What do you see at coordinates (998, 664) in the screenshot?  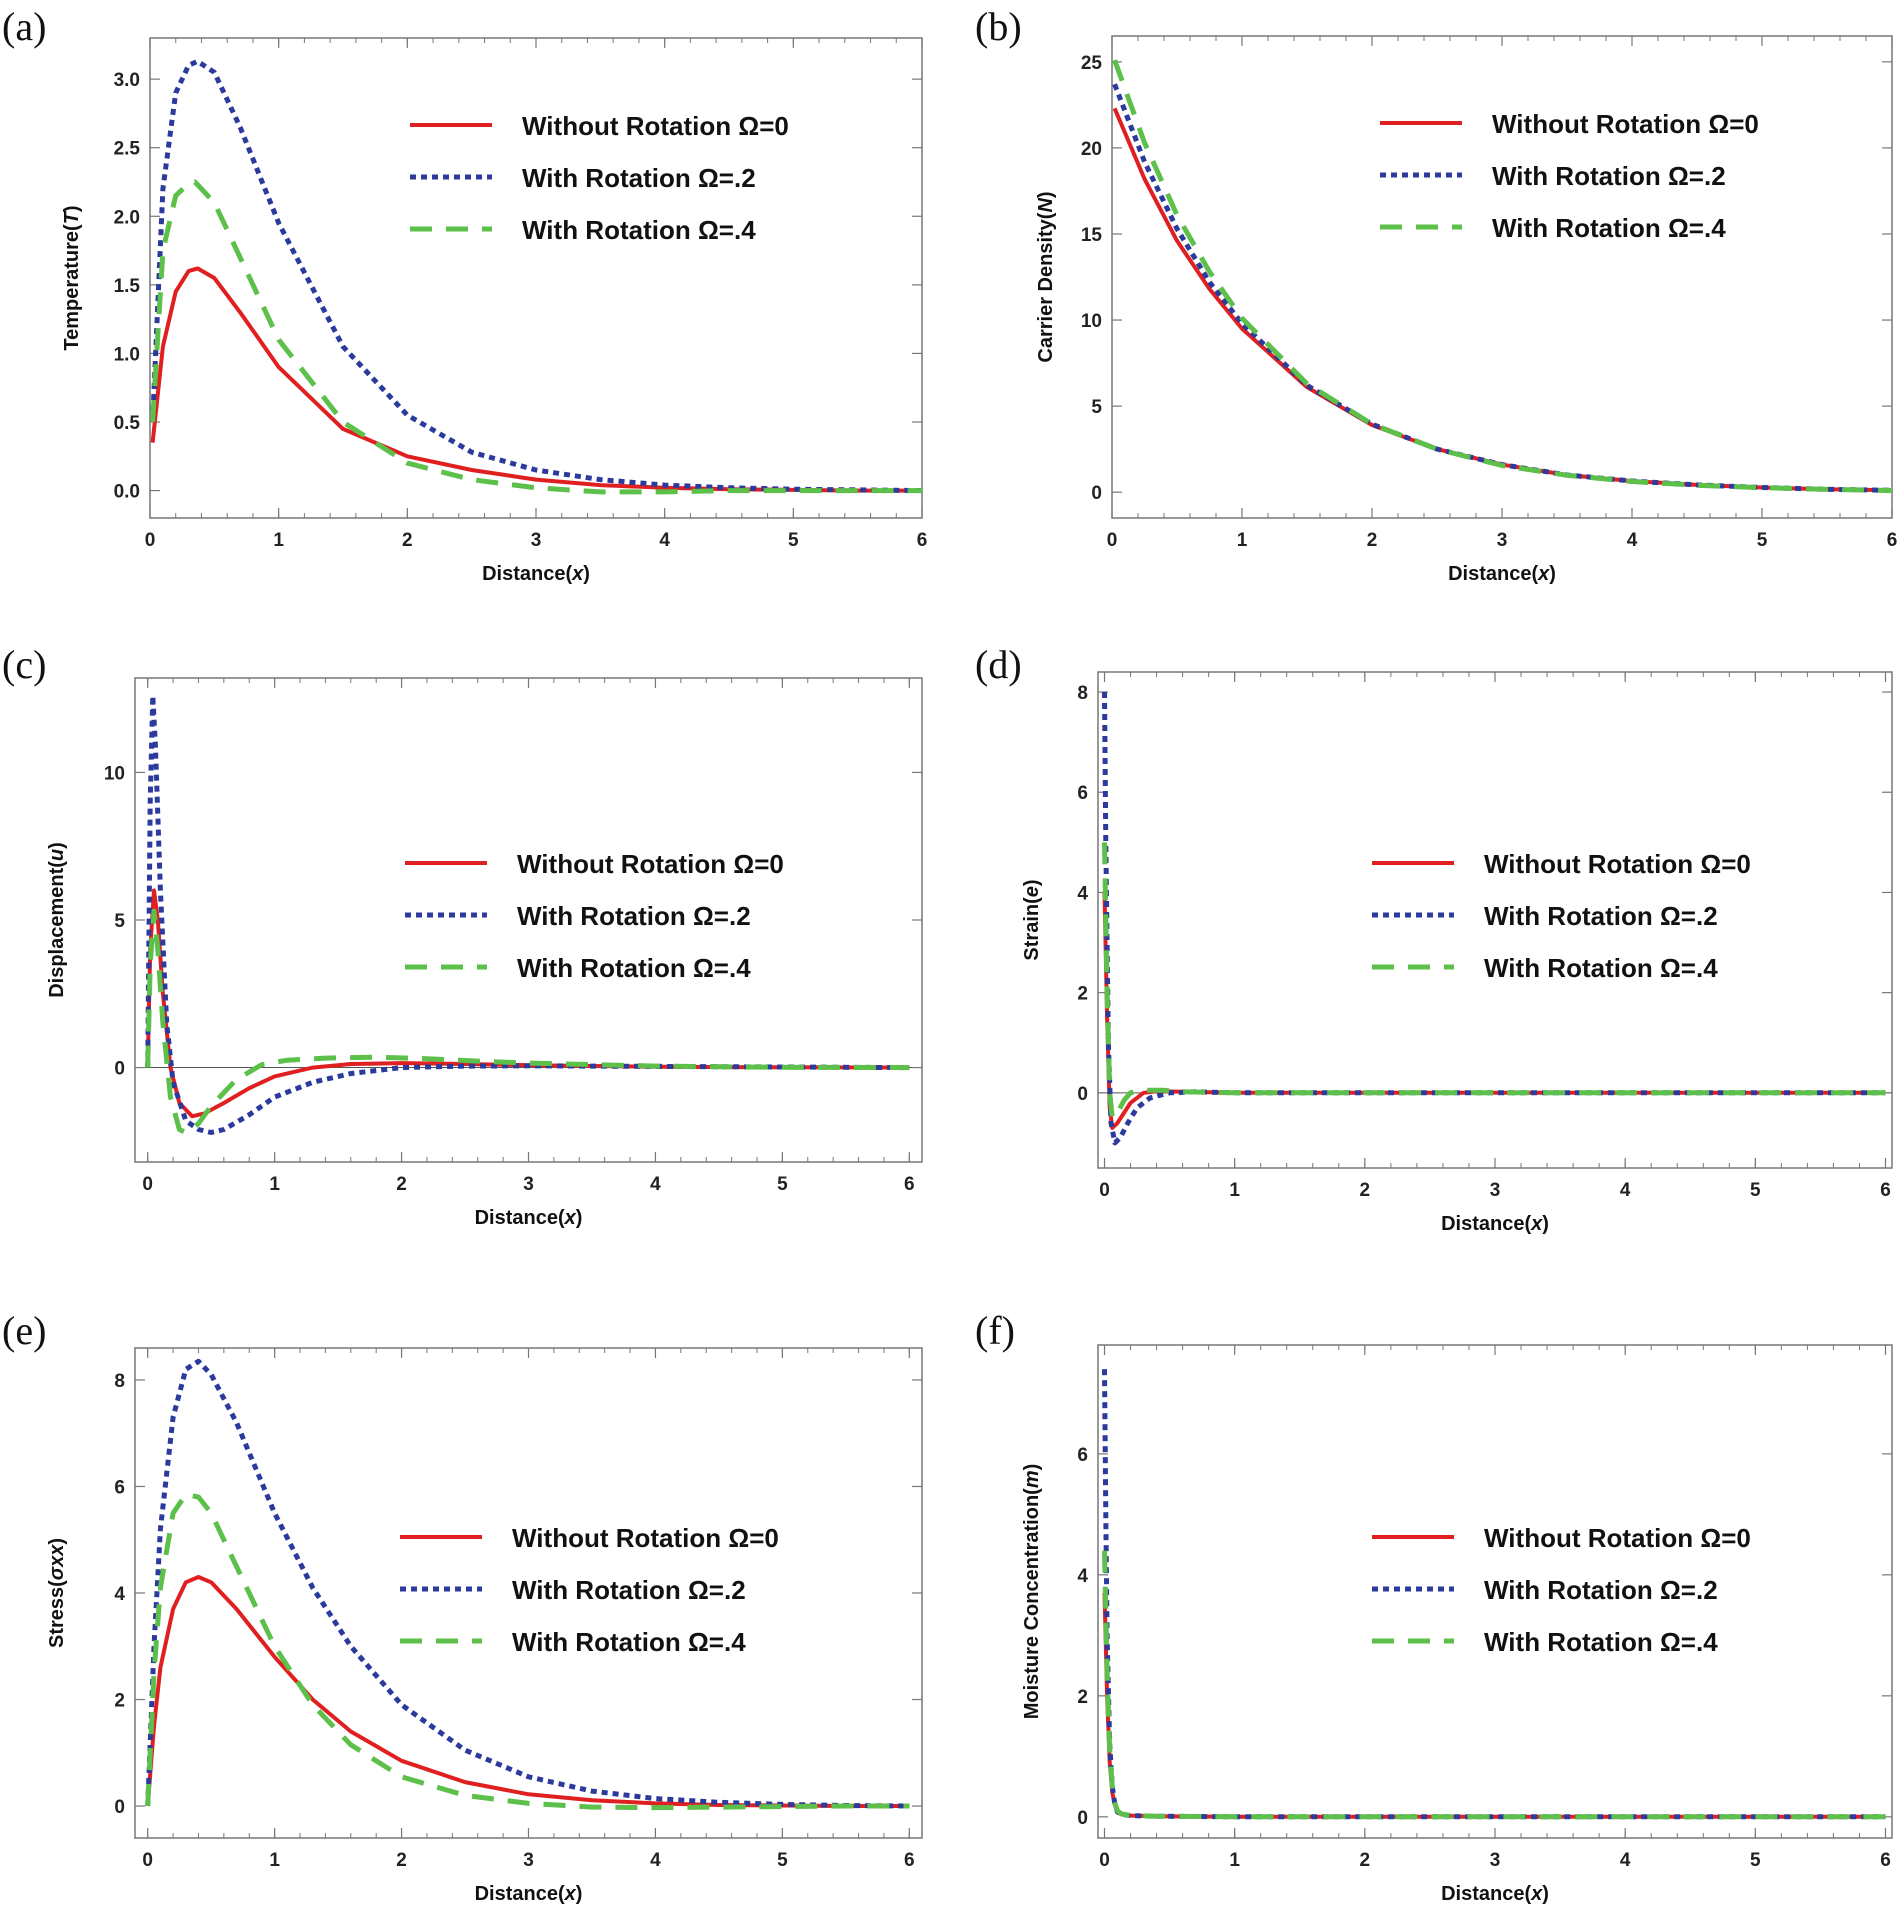 I see `panel-label: (d)` at bounding box center [998, 664].